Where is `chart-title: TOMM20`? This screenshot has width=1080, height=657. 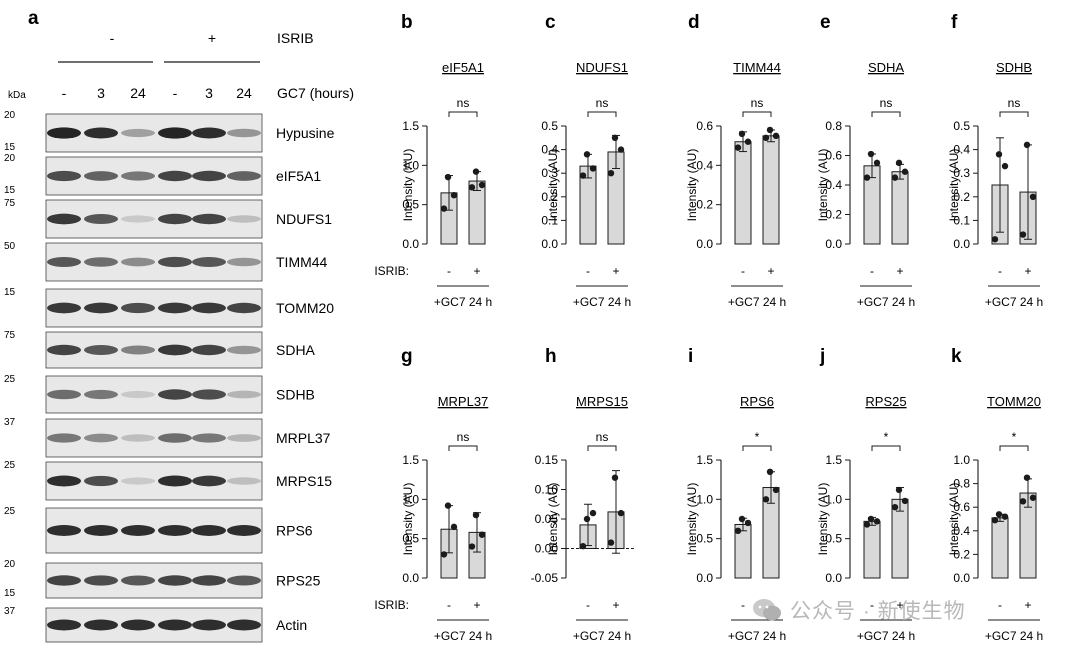
chart-title: TOMM20 is located at coordinates (1014, 401).